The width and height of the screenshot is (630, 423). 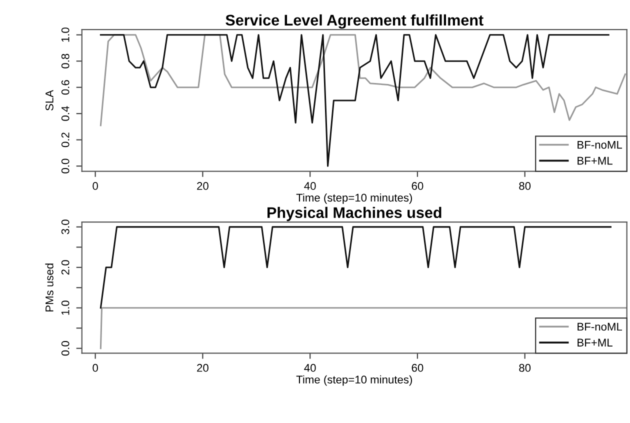 I want to click on y-tick-label: 3.0, so click(x=65, y=227).